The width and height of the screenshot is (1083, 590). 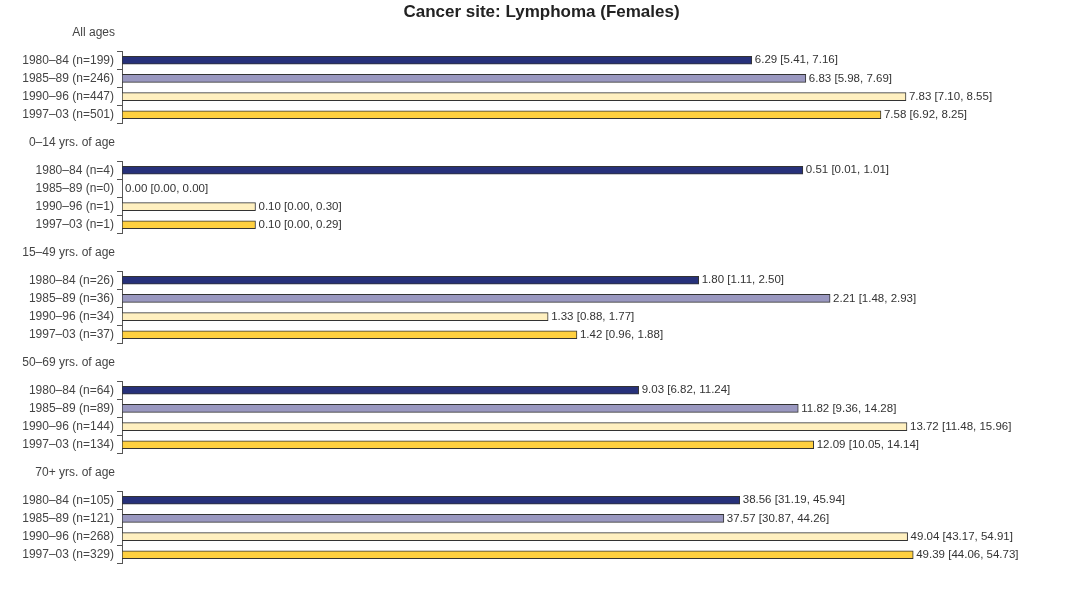 I want to click on data-label: 0.51 [0.01, 1.01], so click(x=847, y=169).